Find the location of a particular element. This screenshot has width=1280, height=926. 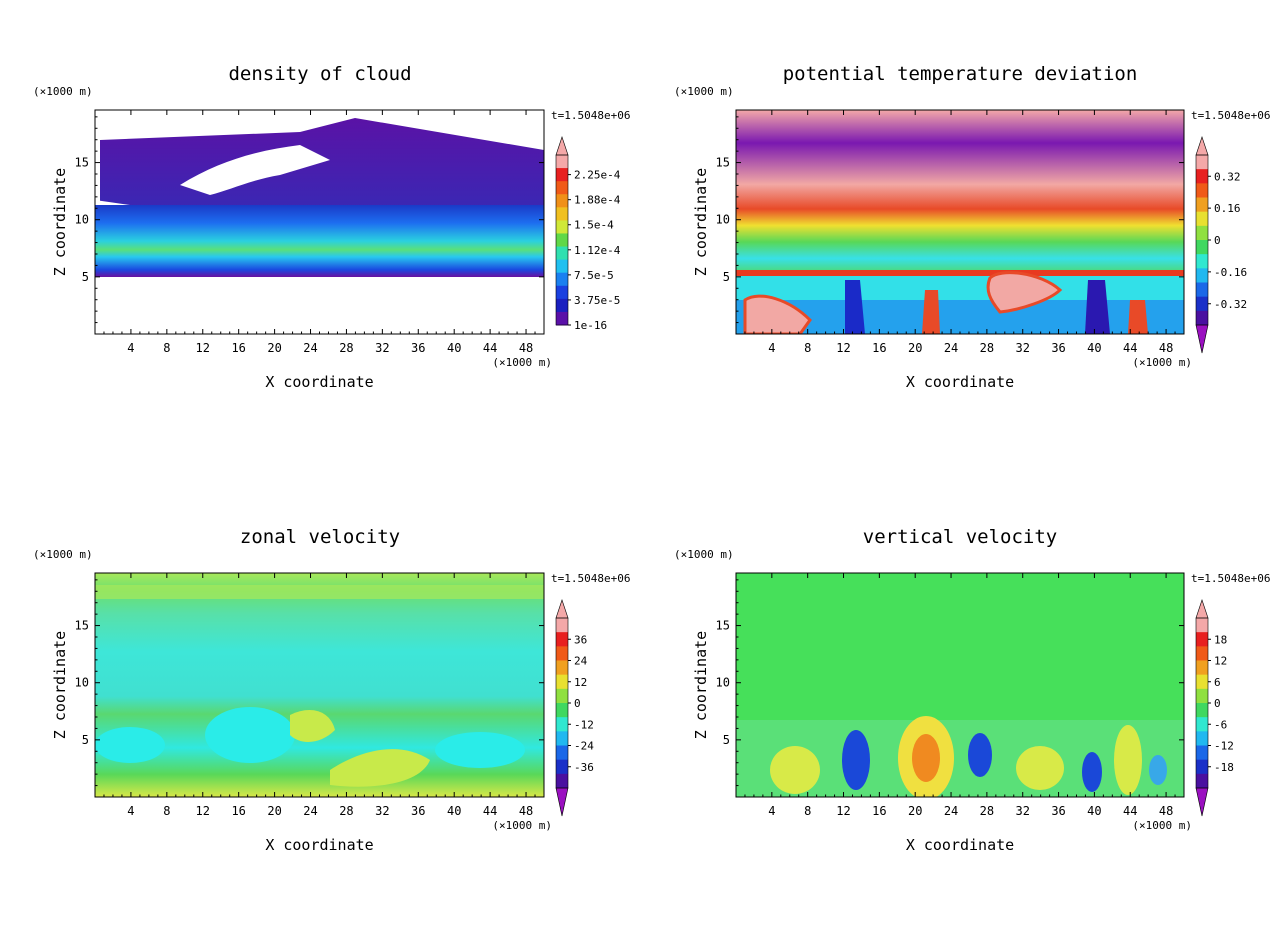

x-unit-label: (×1000 m) is located at coordinates (522, 362).